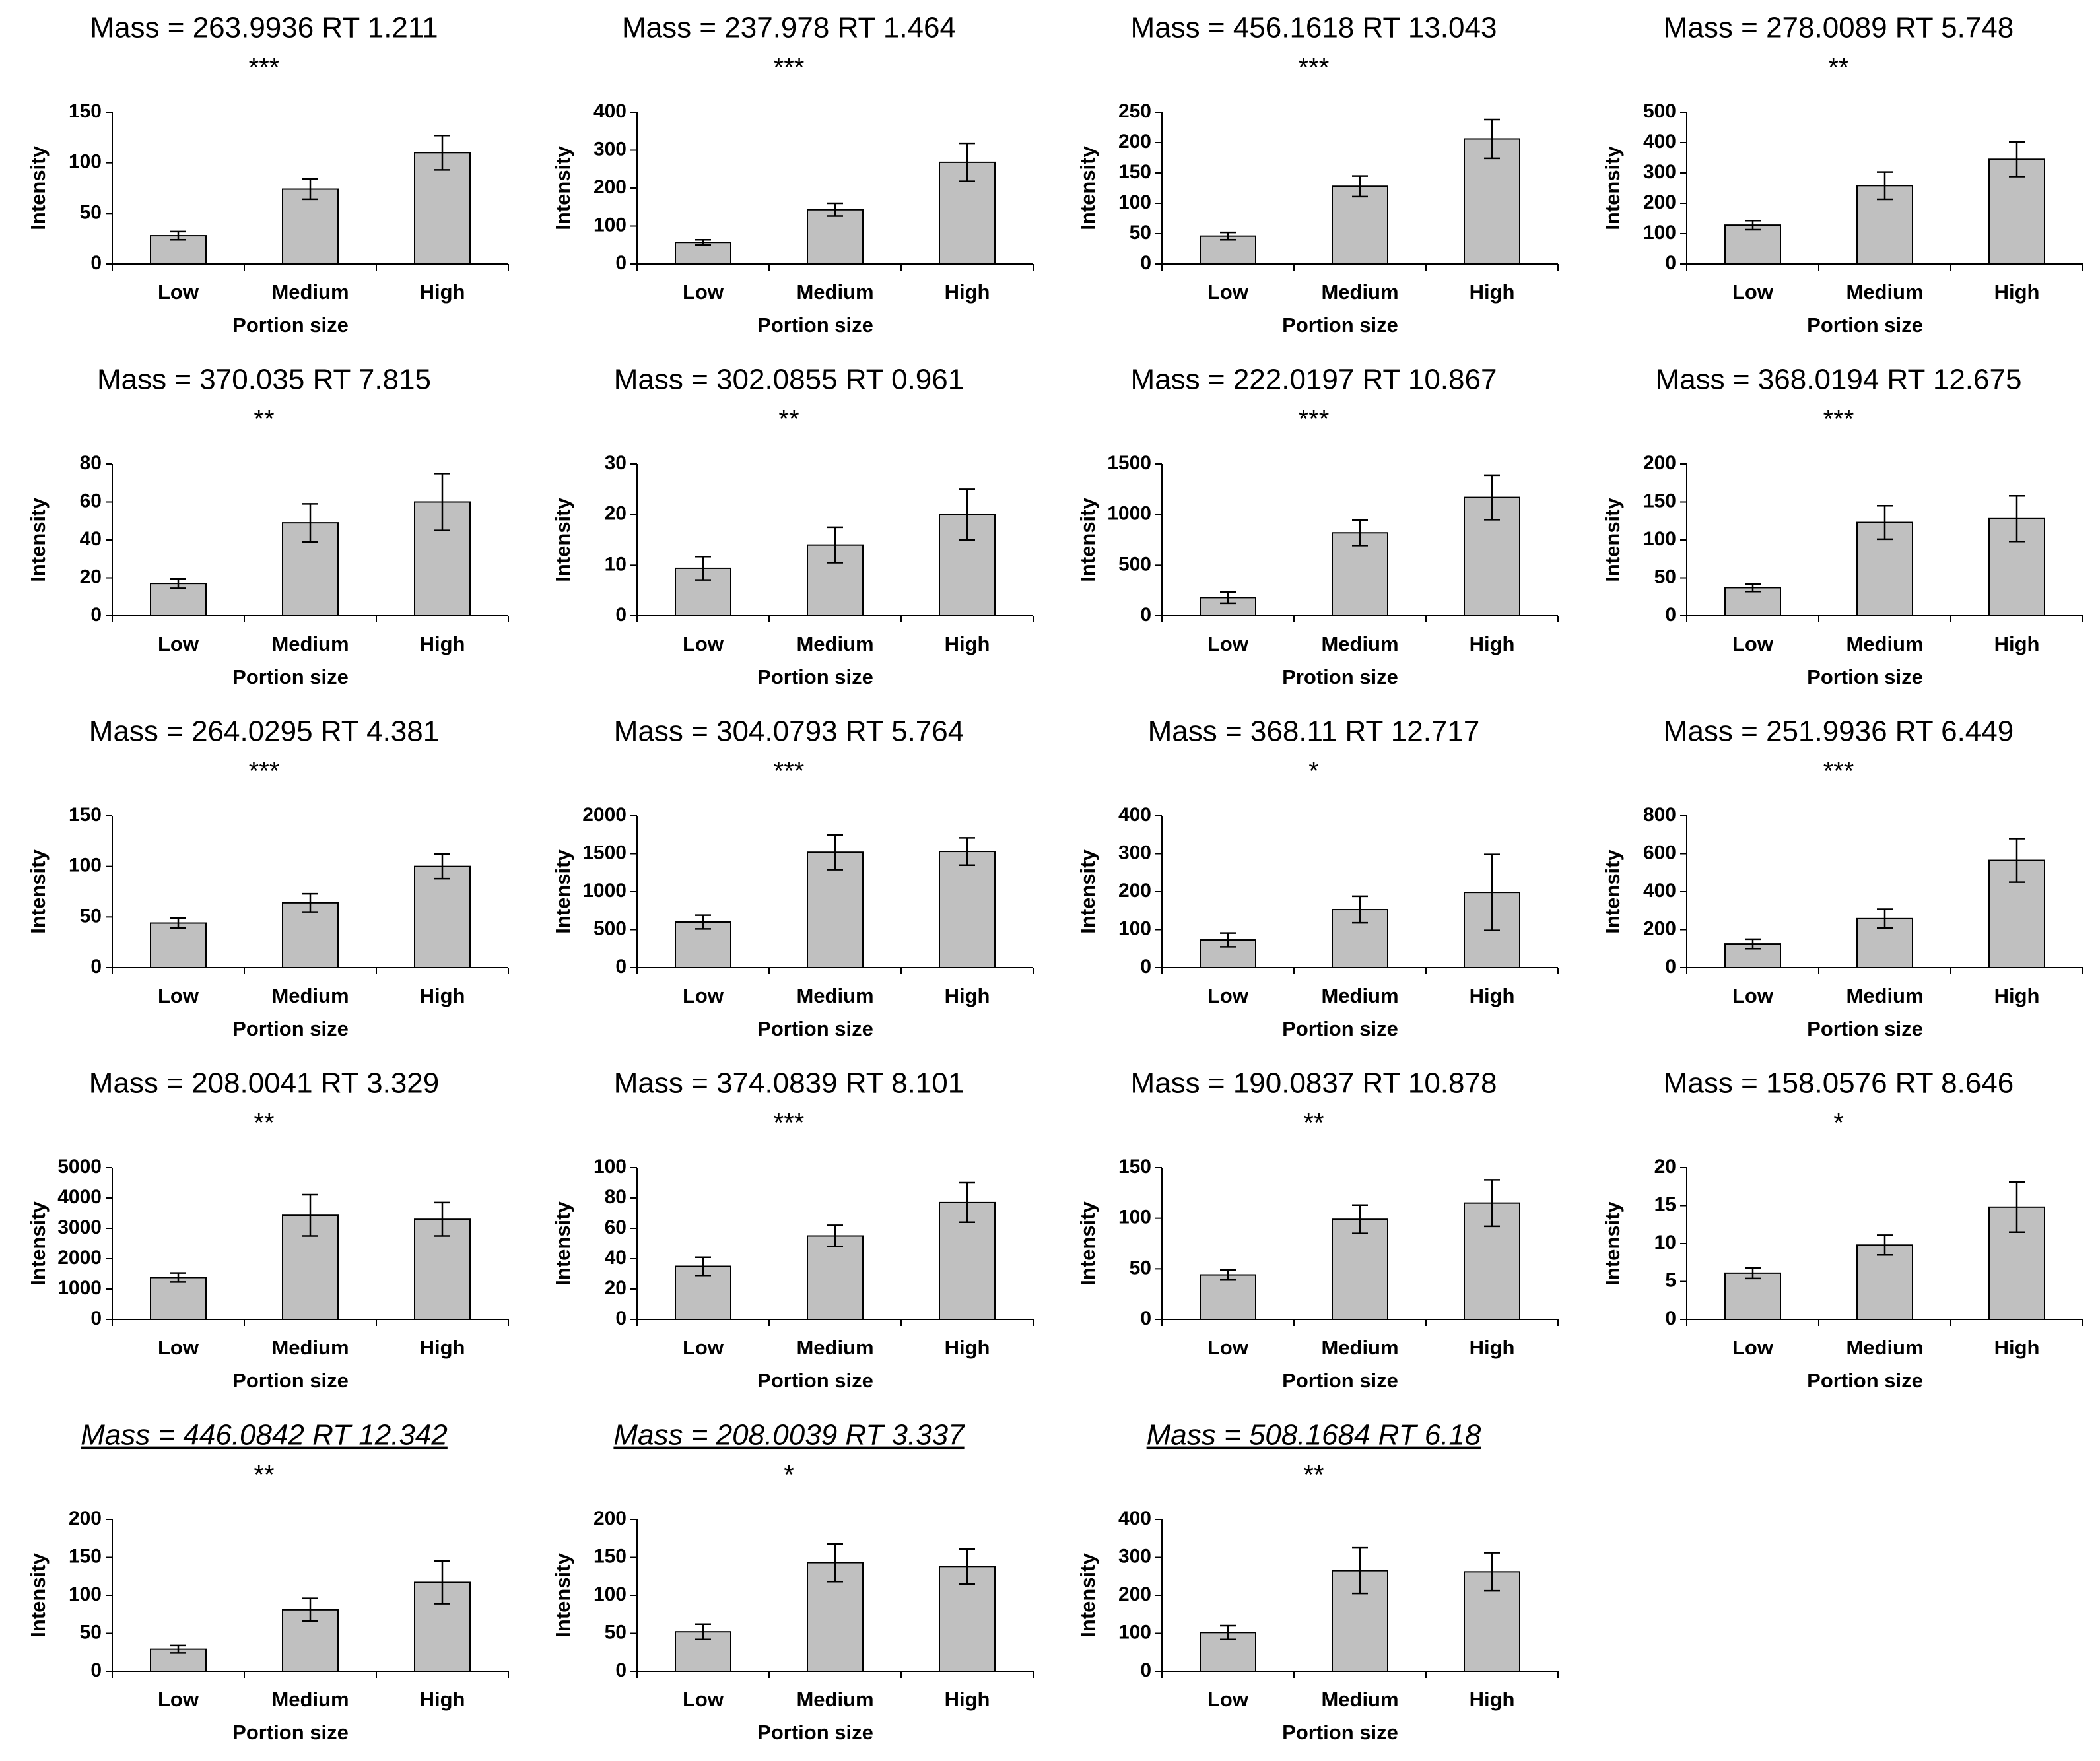 This screenshot has height=1761, width=2100. What do you see at coordinates (264, 380) in the screenshot?
I see `chart-title: Mass = 370.035 RT 7.815` at bounding box center [264, 380].